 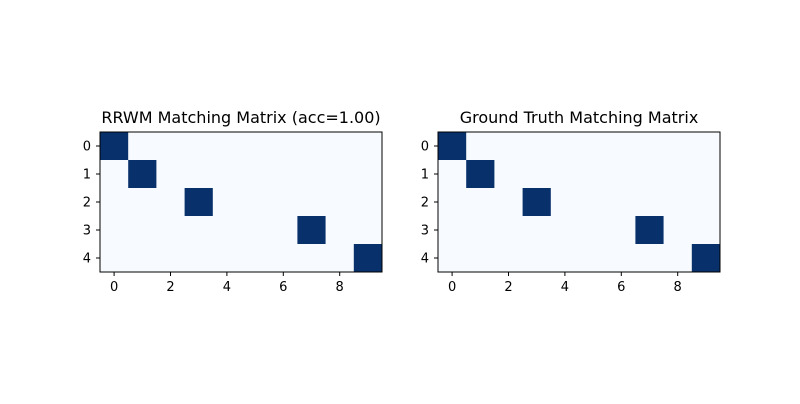 I want to click on rrwm-x-tick-label-2: 2, so click(x=170, y=287).